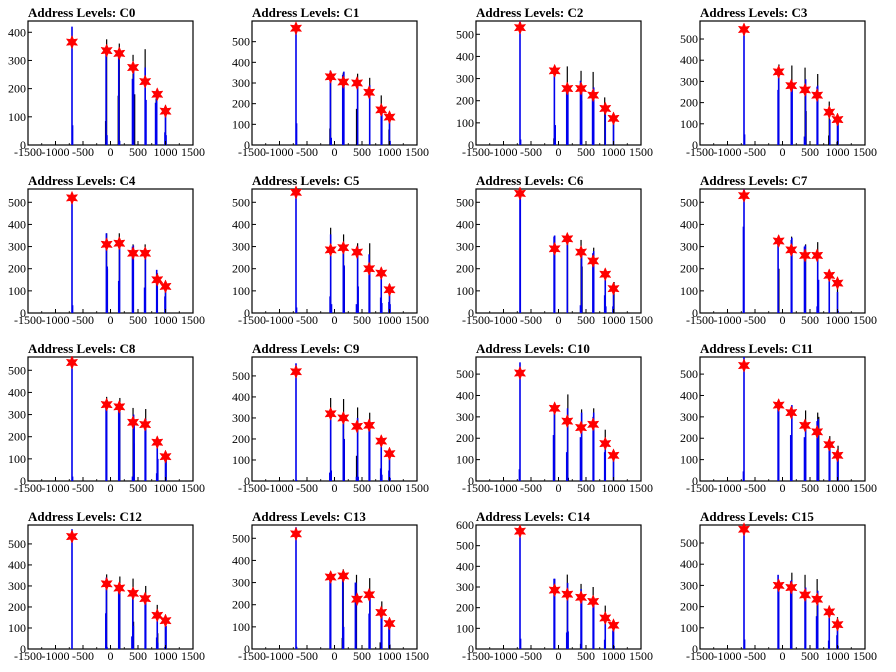 The width and height of the screenshot is (896, 672). I want to click on chart-title: Address Levels: C8, so click(82, 348).